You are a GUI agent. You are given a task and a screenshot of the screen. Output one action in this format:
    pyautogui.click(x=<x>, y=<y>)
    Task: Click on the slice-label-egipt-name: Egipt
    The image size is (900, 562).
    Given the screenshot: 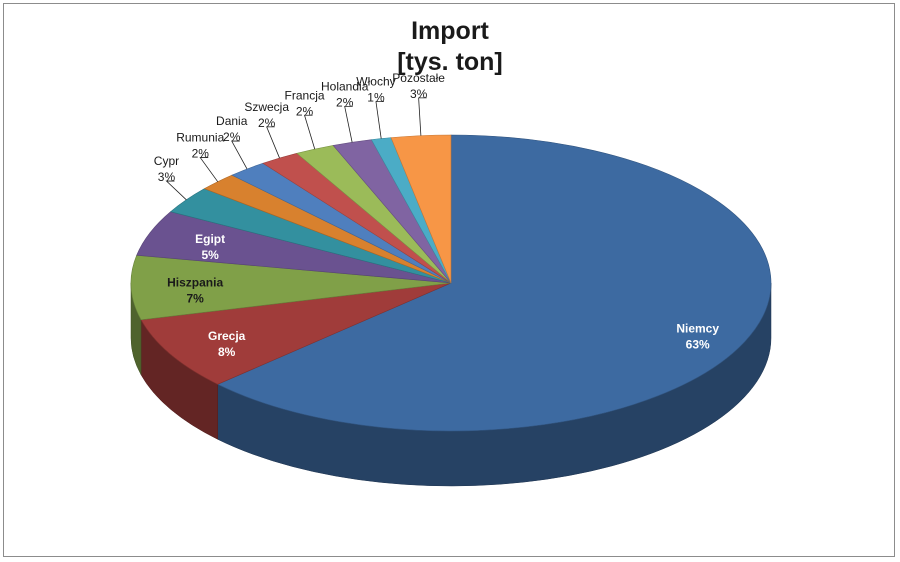 What is the action you would take?
    pyautogui.click(x=210, y=239)
    